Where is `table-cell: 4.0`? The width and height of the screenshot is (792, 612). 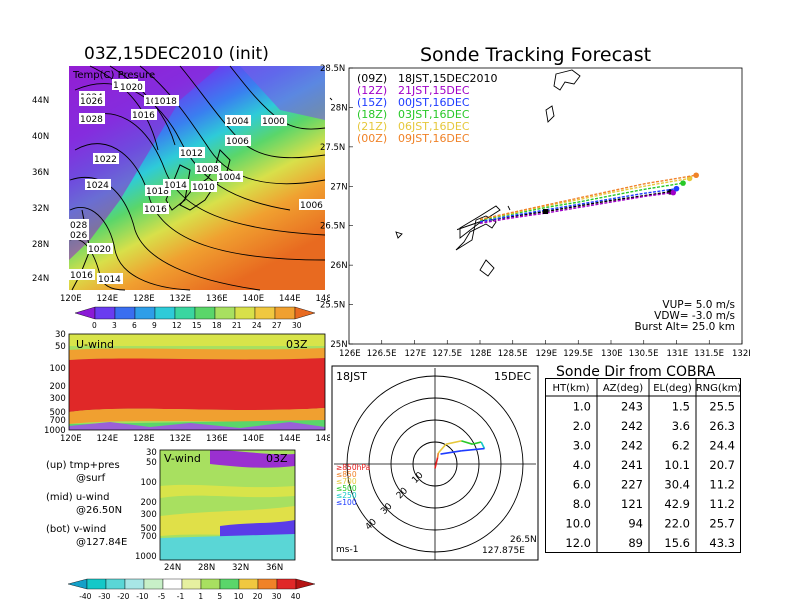 table-cell: 4.0 is located at coordinates (582, 465).